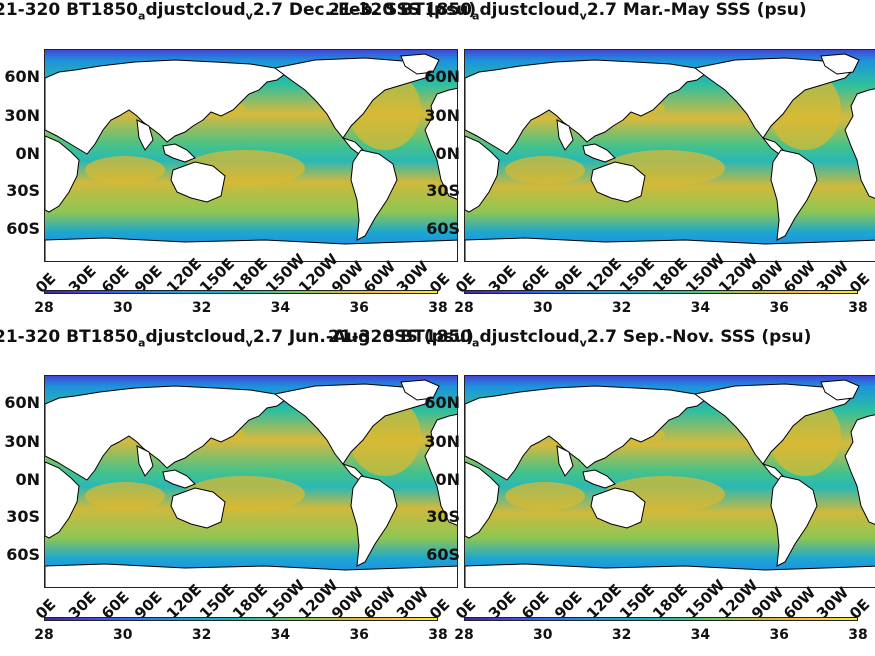 The width and height of the screenshot is (875, 656). What do you see at coordinates (442, 115) in the screenshot?
I see `chart-2-y-tick-label: 30N` at bounding box center [442, 115].